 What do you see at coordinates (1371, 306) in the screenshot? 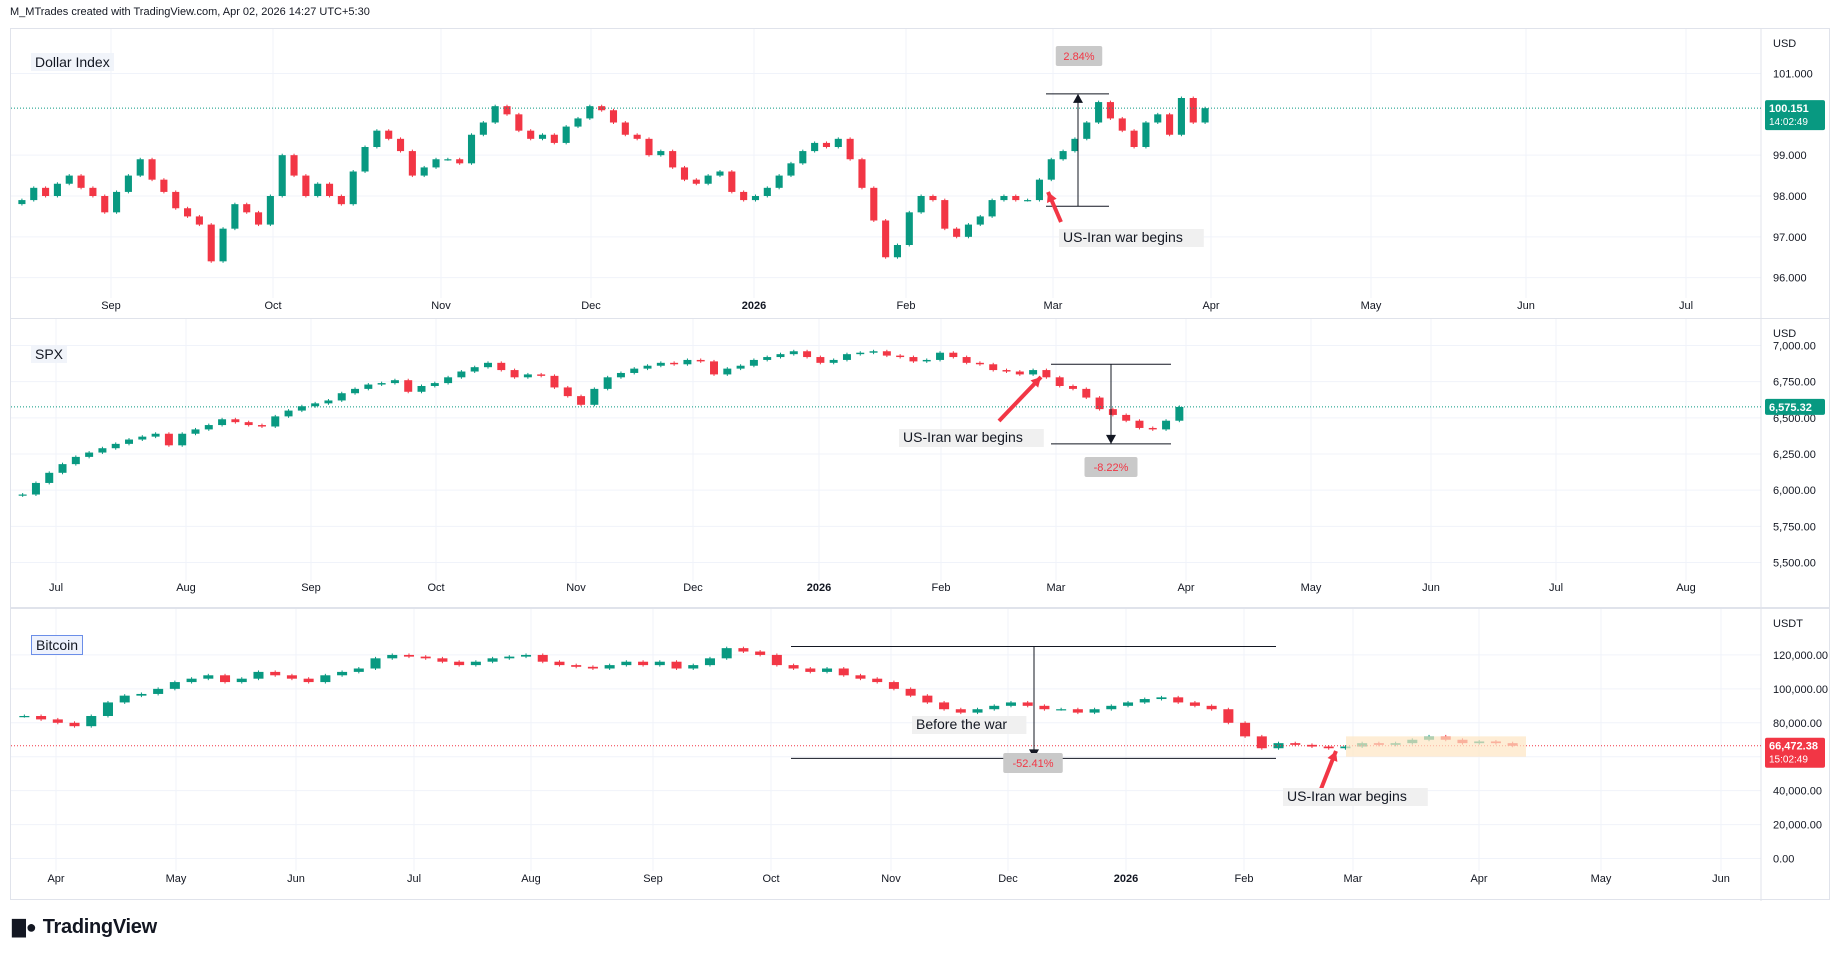
I see `x-tick-label: May` at bounding box center [1371, 306].